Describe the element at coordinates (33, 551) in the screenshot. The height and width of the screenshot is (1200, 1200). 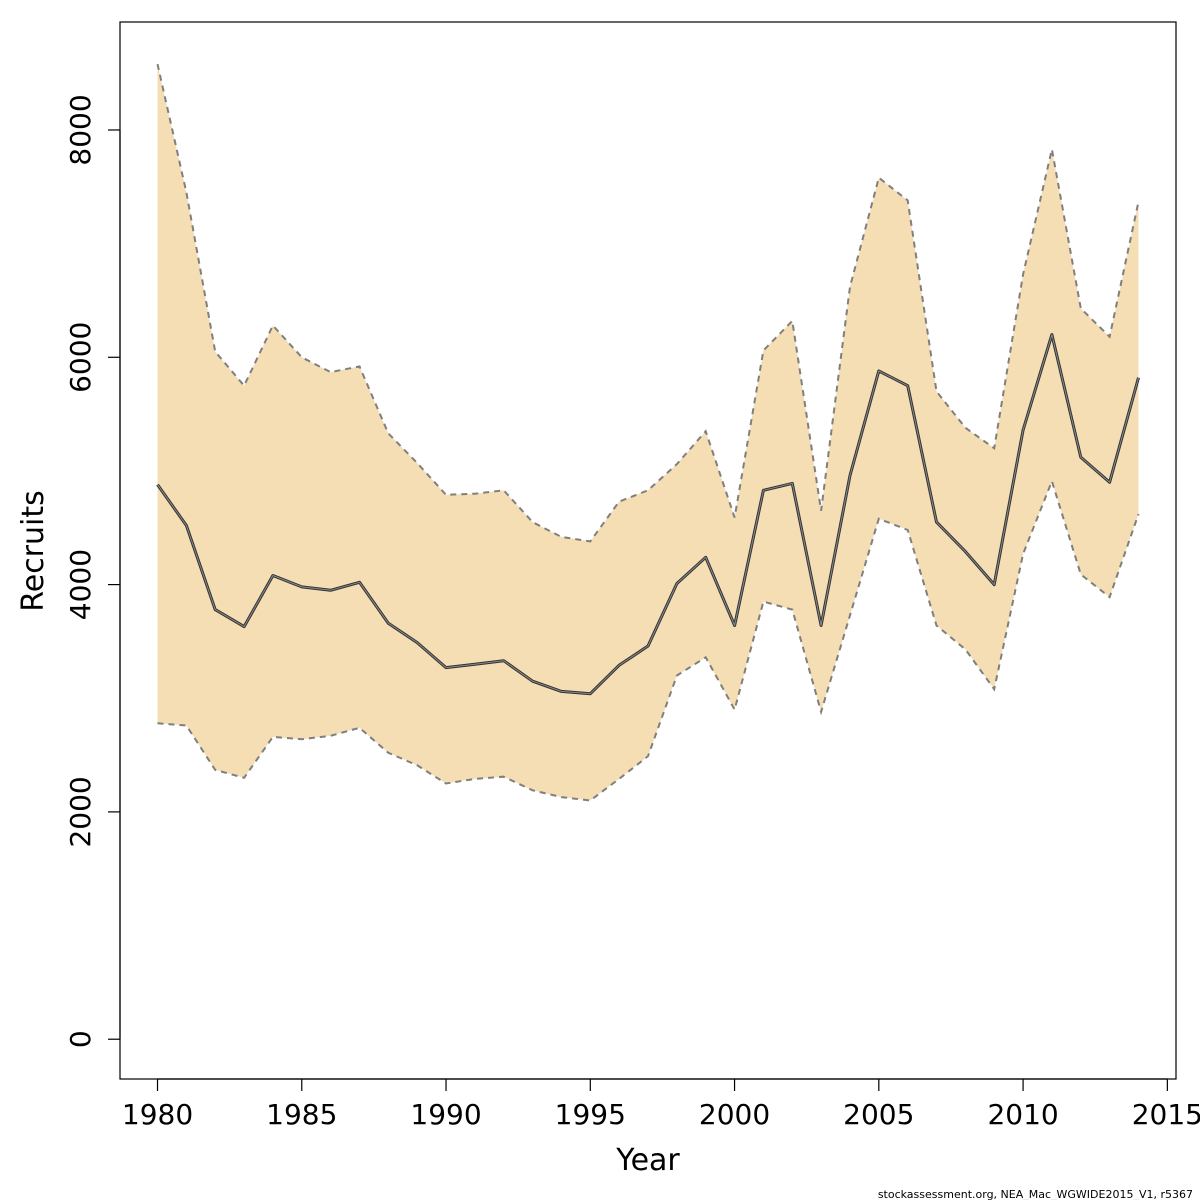
I see `y-axis-title: Recruits` at that location.